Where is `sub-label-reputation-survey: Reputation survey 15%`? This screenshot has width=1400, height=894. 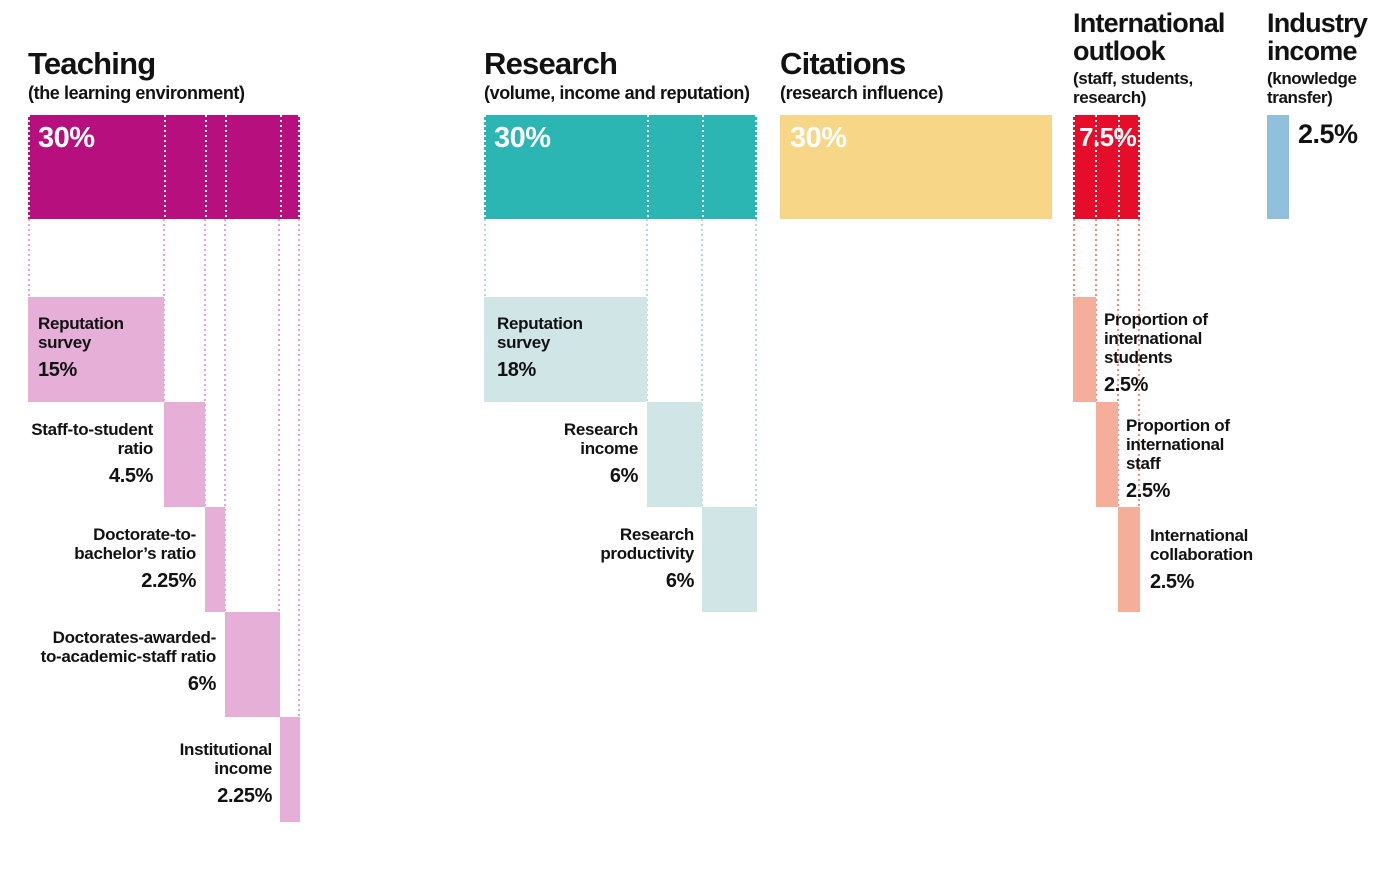 sub-label-reputation-survey: Reputation survey 15% is located at coordinates (94, 347).